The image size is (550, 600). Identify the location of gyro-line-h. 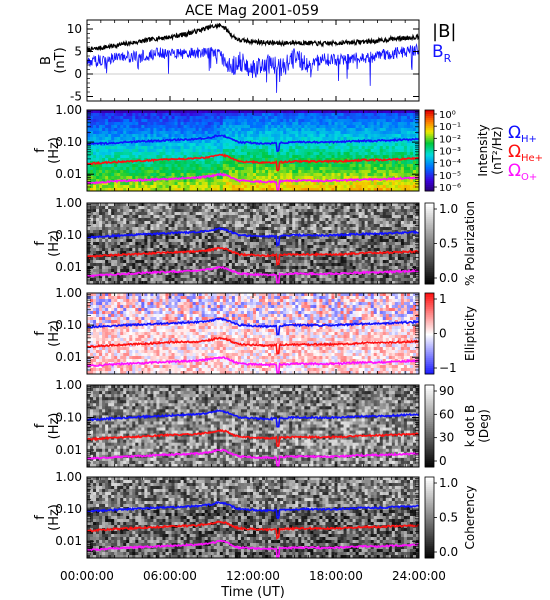
(253, 143).